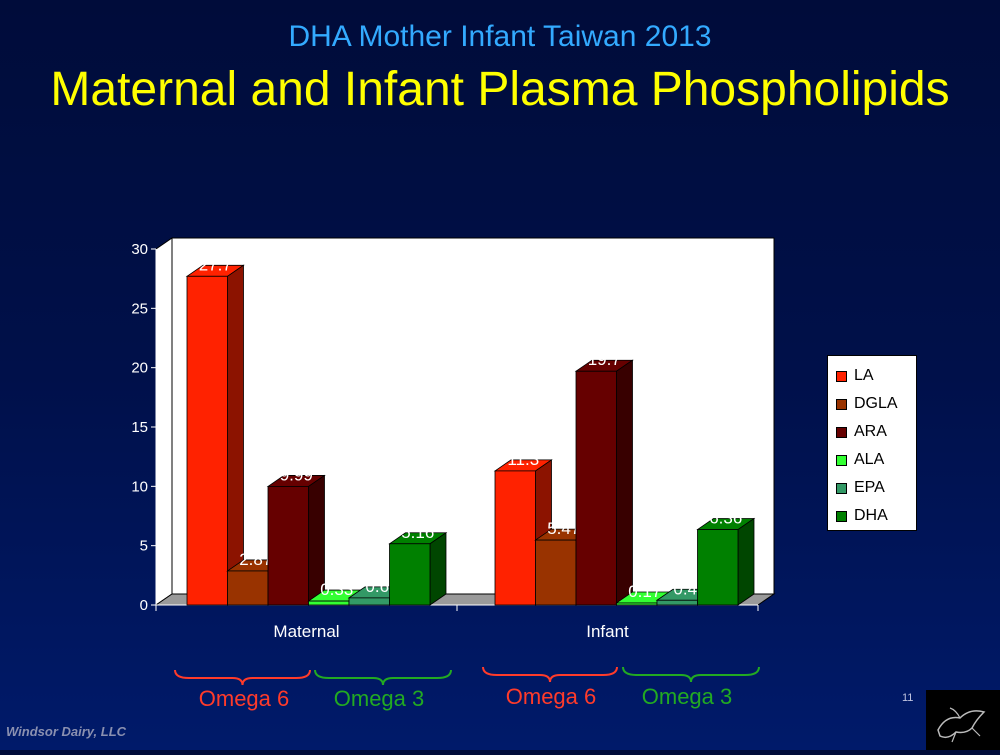 This screenshot has height=755, width=1000. Describe the element at coordinates (685, 588) in the screenshot. I see `data-label: 0.4` at that location.